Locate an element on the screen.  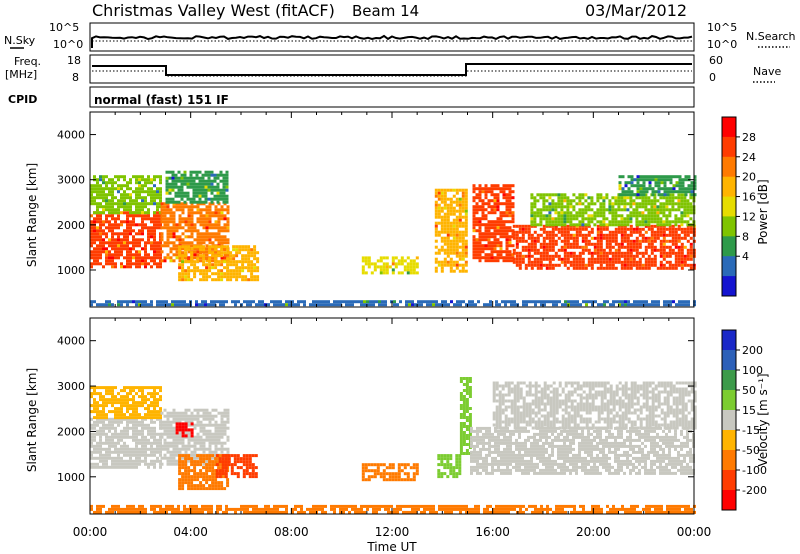
time-axis-label: Time UT is located at coordinates (391, 547).